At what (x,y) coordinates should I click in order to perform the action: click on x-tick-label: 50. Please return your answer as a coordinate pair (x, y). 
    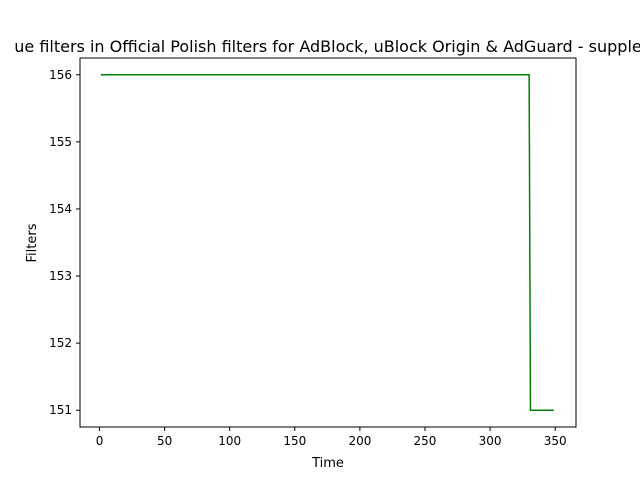
    Looking at the image, I should click on (164, 441).